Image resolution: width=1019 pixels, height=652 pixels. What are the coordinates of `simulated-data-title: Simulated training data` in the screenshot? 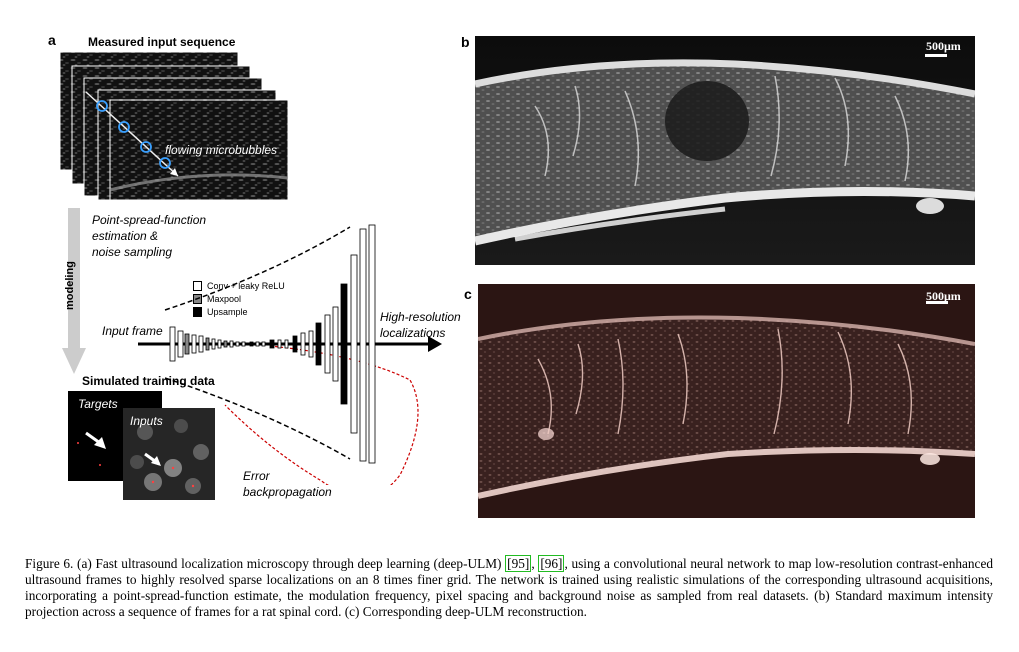 It's located at (148, 381).